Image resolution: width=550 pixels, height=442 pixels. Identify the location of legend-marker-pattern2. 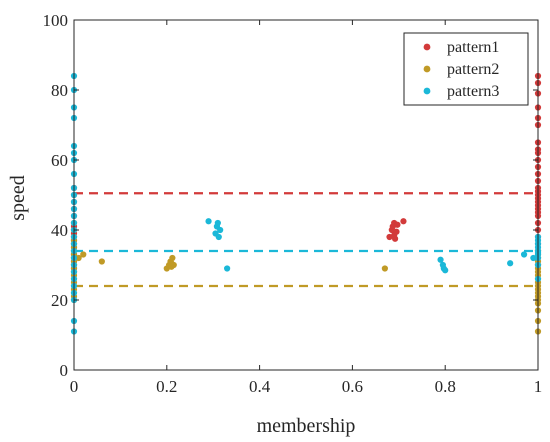
(427, 69).